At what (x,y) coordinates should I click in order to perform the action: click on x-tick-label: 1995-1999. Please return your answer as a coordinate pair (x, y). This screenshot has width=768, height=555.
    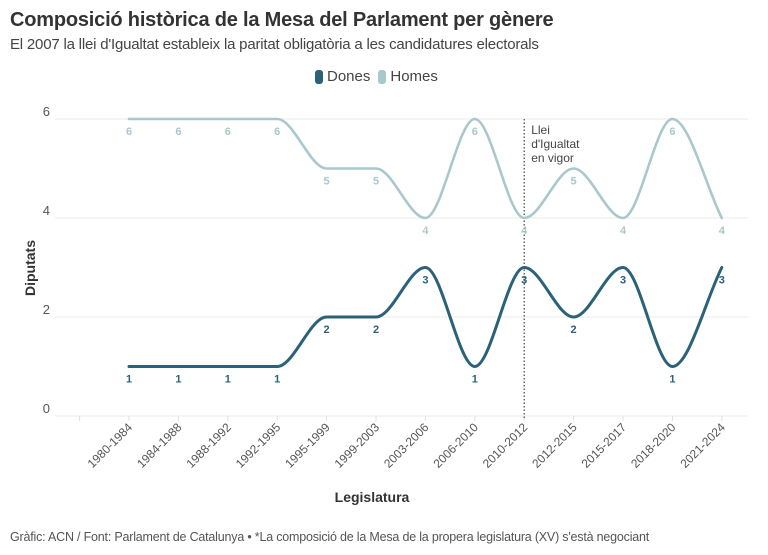
    Looking at the image, I should click on (307, 445).